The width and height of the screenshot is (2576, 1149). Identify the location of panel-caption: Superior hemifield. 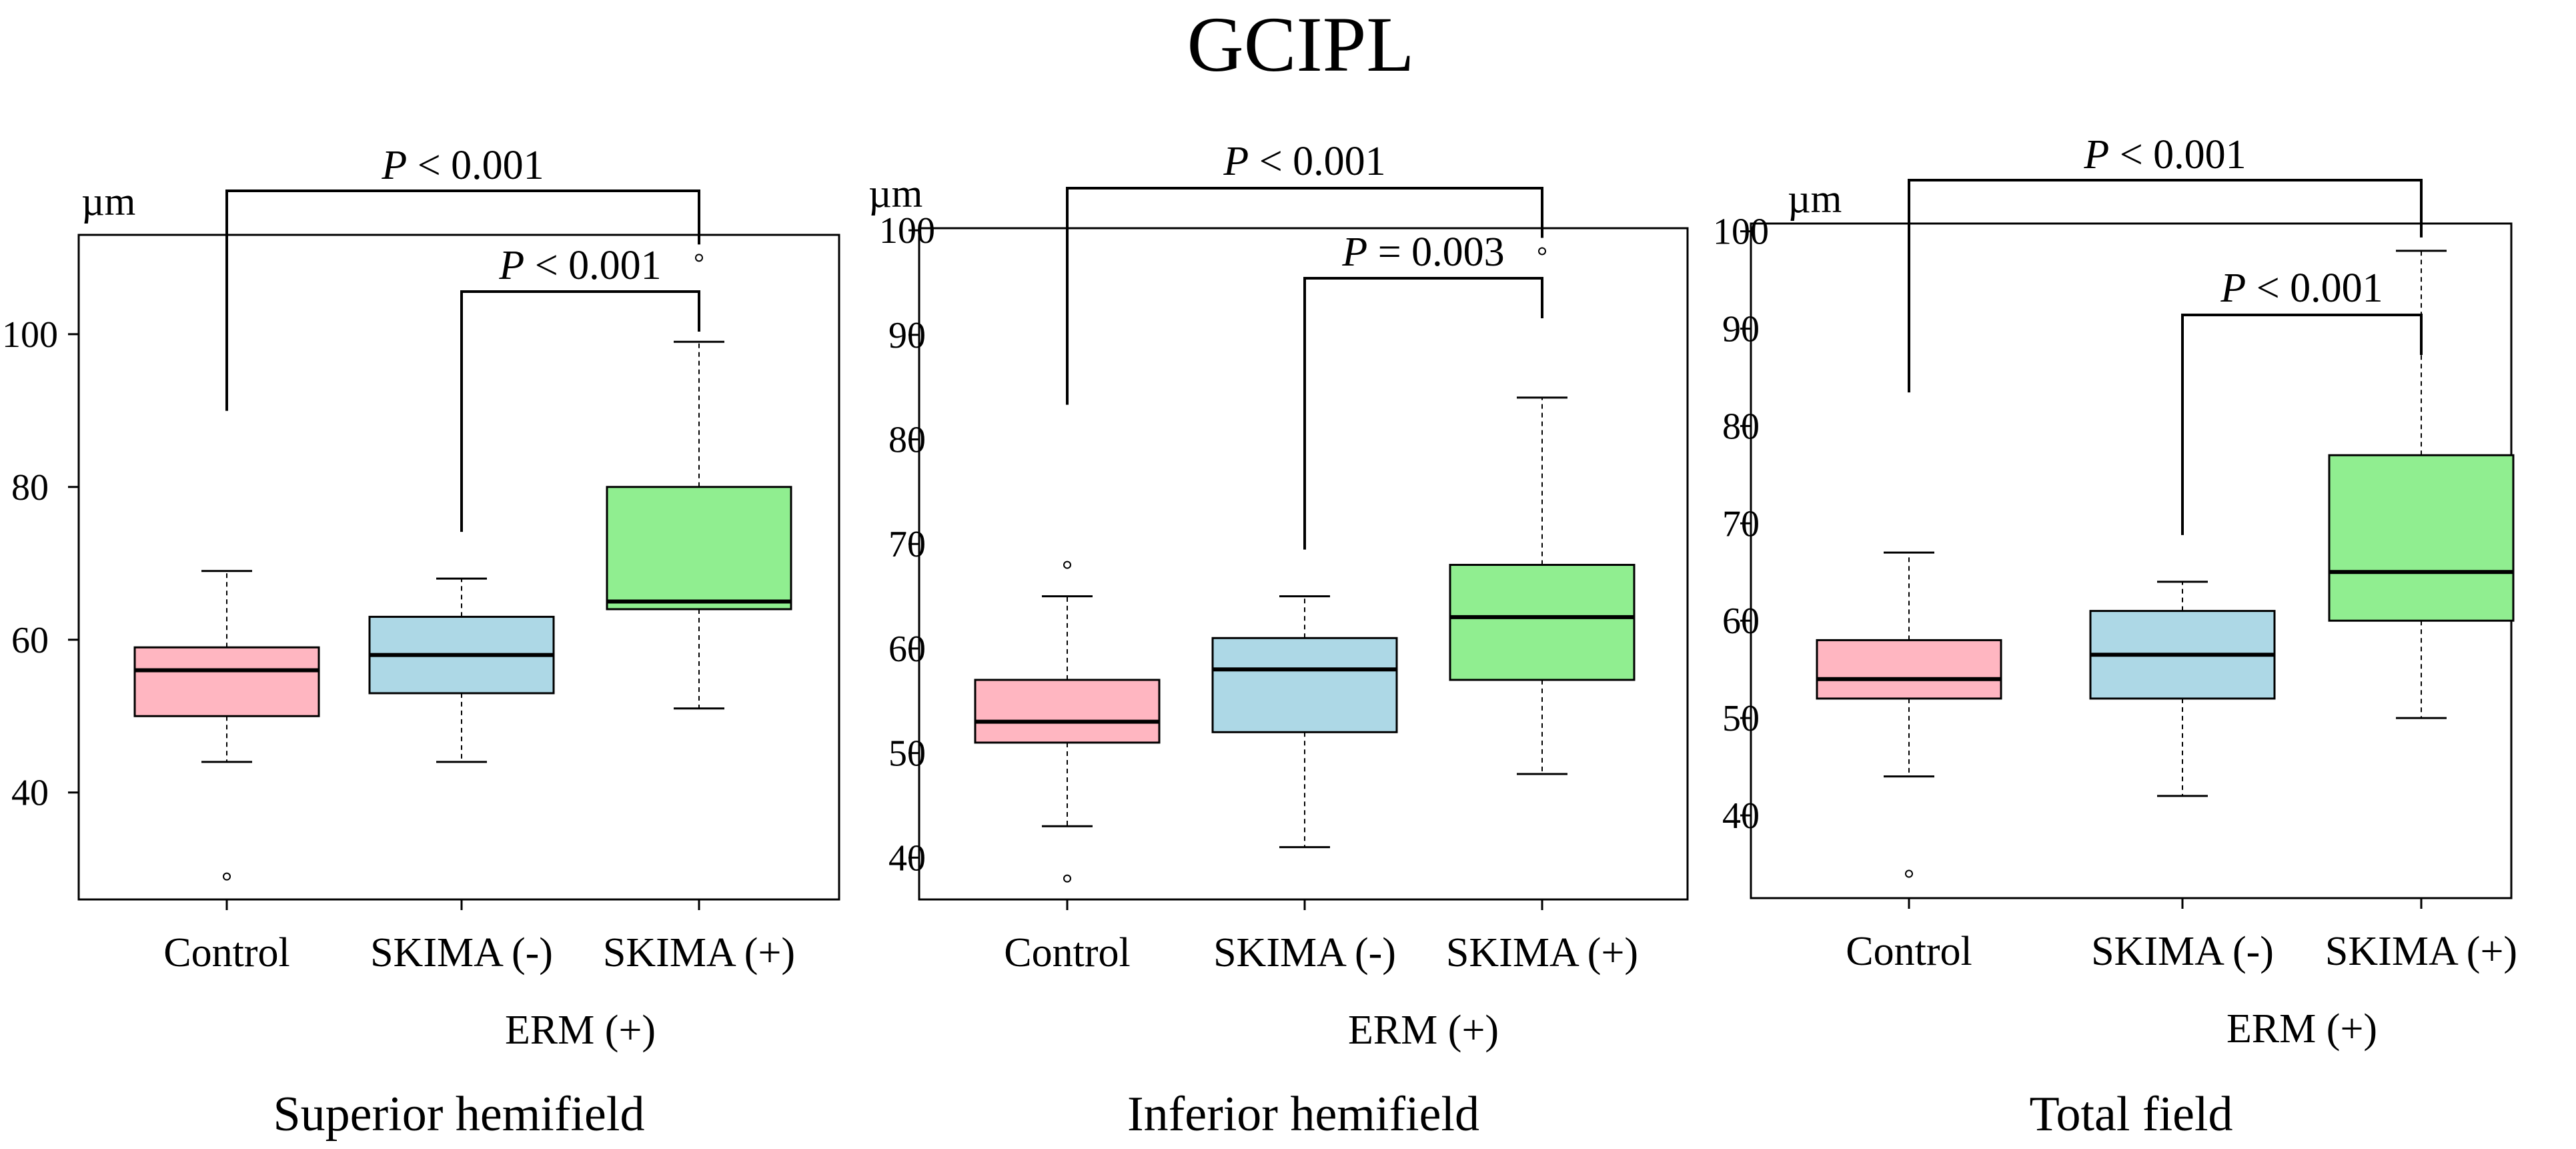
(459, 1114).